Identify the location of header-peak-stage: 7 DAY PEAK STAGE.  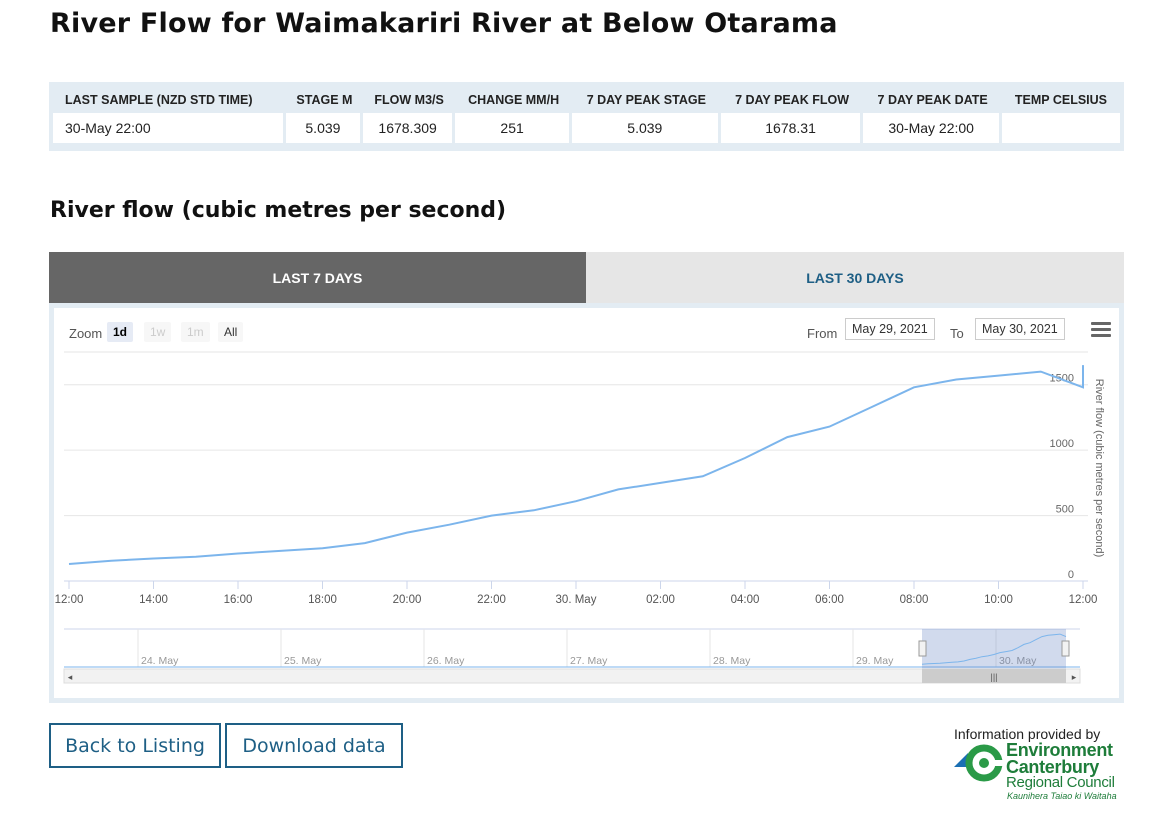
(646, 99).